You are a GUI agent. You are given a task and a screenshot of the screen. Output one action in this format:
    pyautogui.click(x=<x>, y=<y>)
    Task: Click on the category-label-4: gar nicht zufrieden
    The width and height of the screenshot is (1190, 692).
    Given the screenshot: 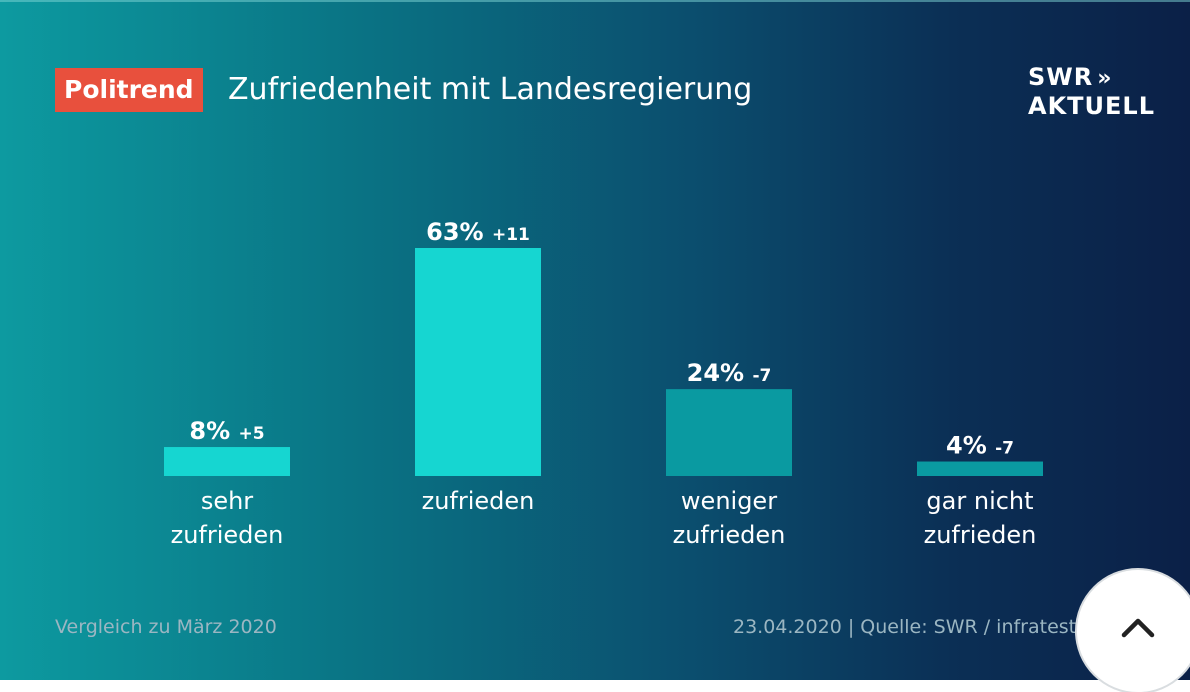 What is the action you would take?
    pyautogui.click(x=980, y=518)
    